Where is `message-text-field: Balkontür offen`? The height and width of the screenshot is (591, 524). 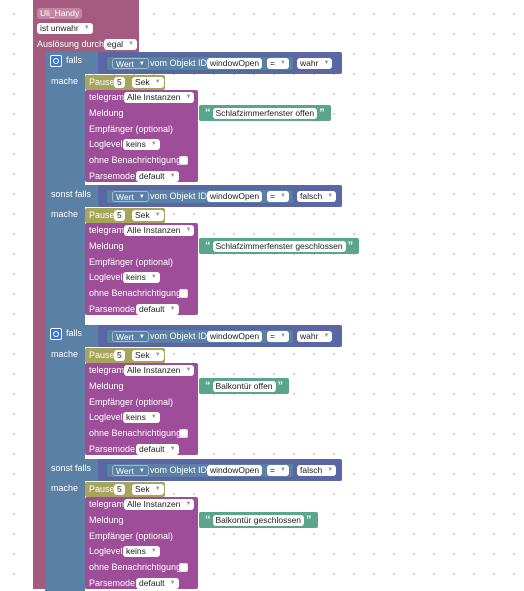
message-text-field: Balkontür offen is located at coordinates (244, 386).